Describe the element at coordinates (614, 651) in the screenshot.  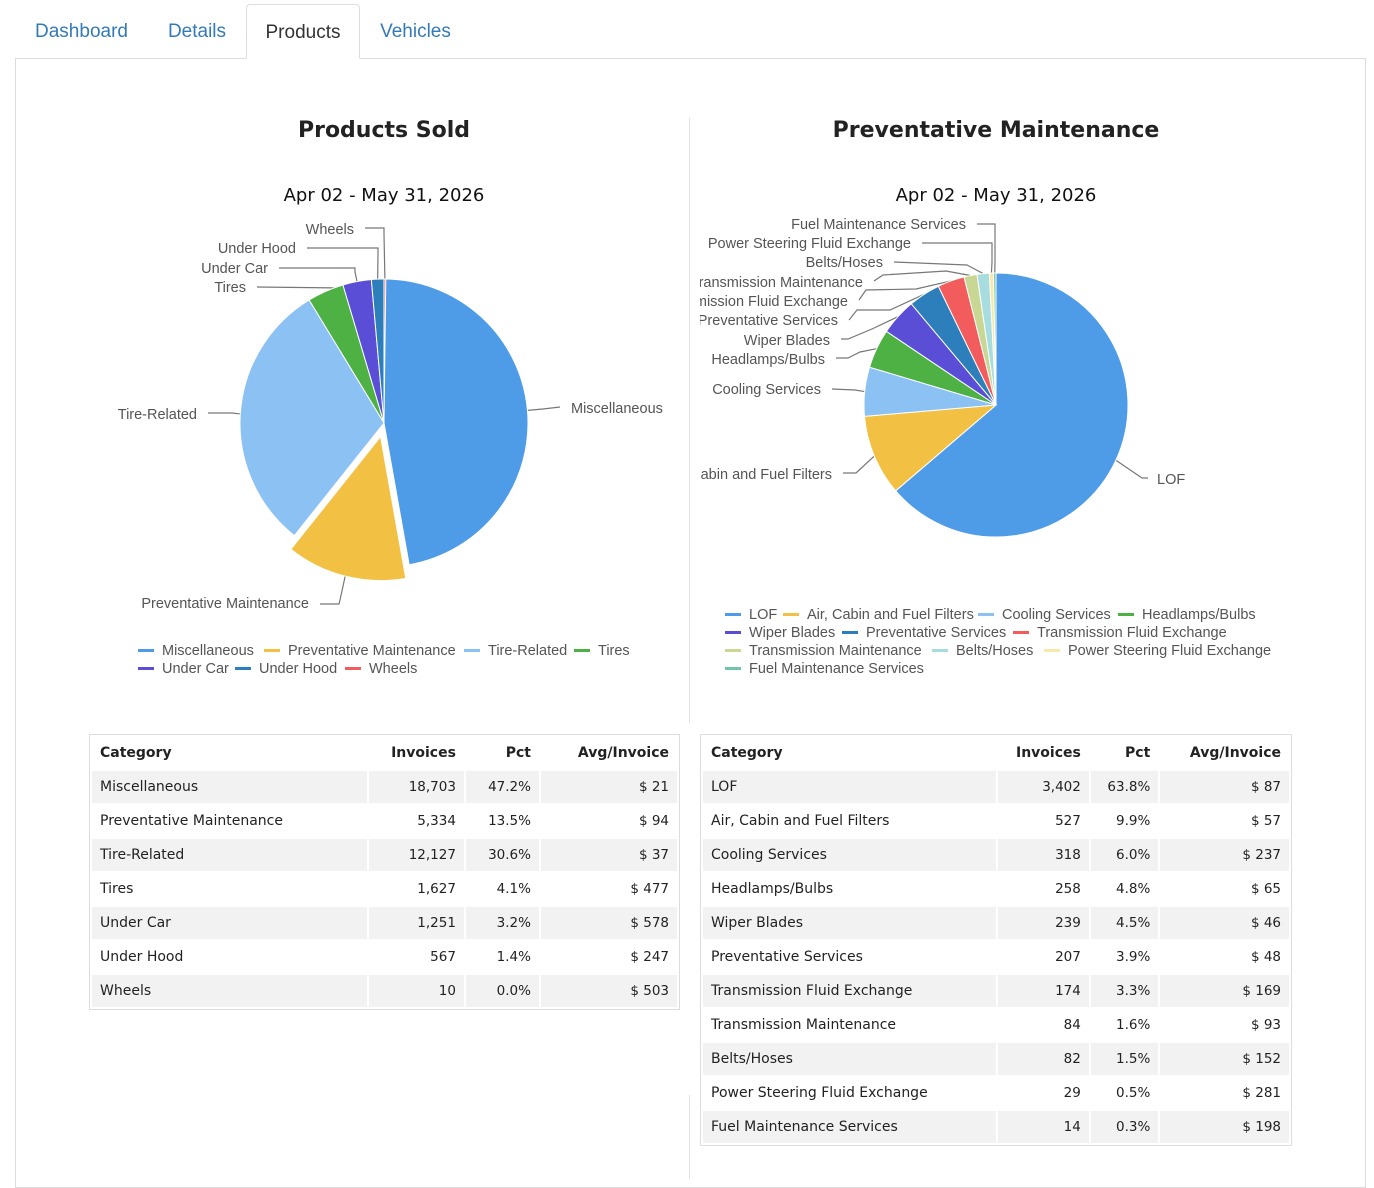
I see `legend-item-tires: Tires` at that location.